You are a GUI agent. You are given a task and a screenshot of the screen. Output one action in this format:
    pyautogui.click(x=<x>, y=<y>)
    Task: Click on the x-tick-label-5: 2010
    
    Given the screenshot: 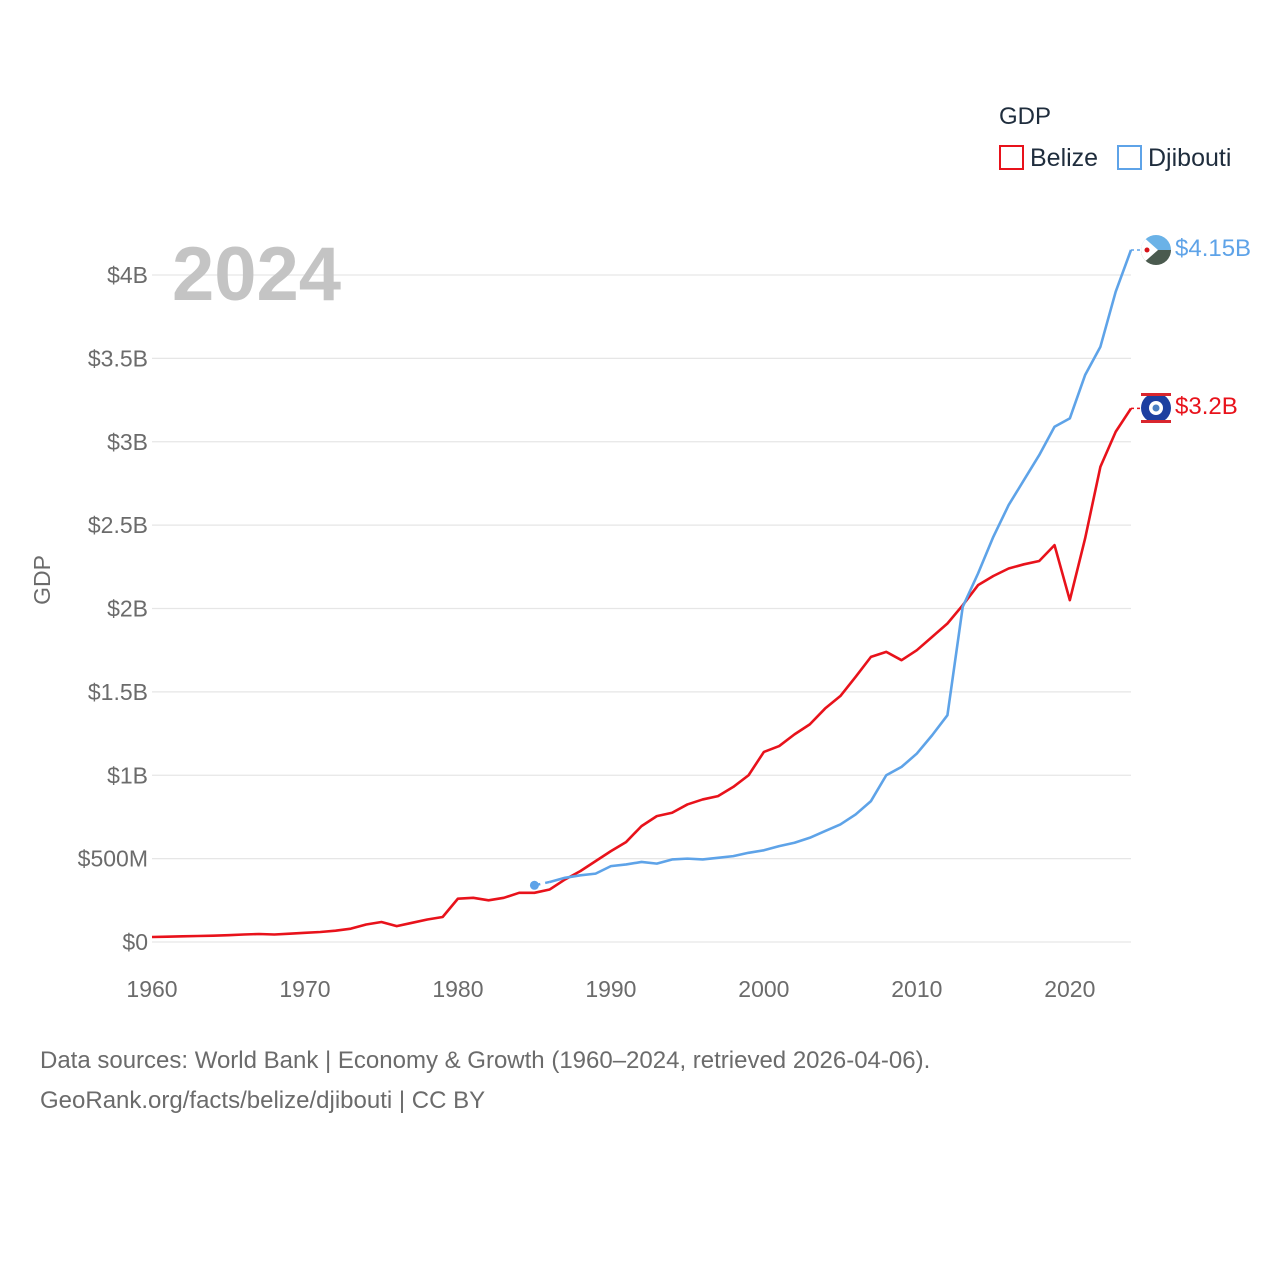 What is the action you would take?
    pyautogui.click(x=916, y=989)
    